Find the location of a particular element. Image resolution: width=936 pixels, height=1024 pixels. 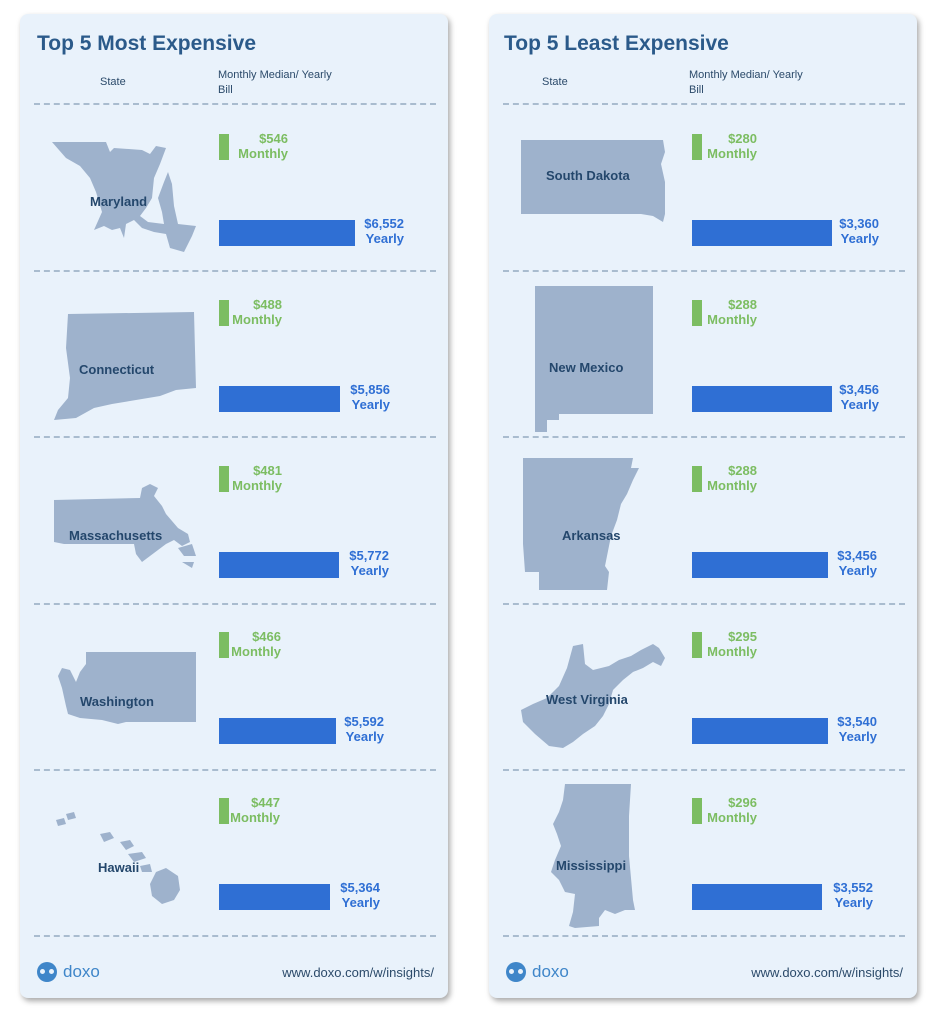

state-row-arkansas: Arkansas $288 Monthly $3,456 Yearly is located at coordinates (703, 521).